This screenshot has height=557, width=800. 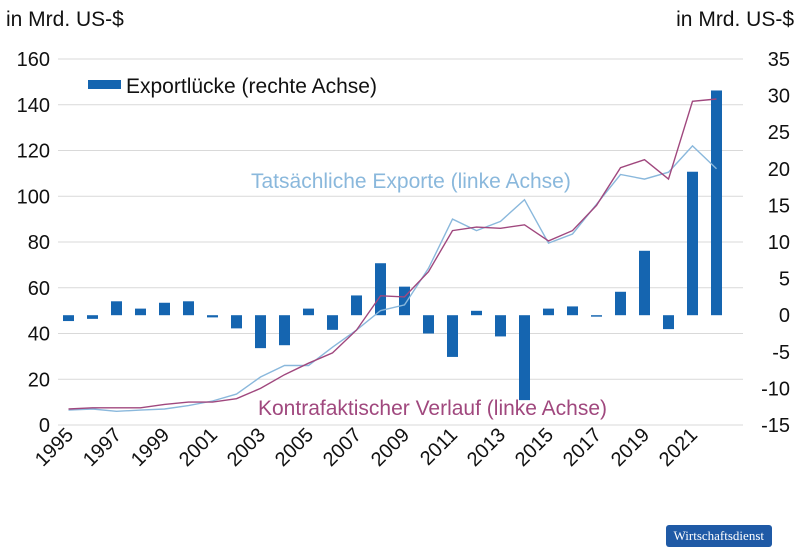 I want to click on export-gap-bar-1996, so click(x=92, y=317).